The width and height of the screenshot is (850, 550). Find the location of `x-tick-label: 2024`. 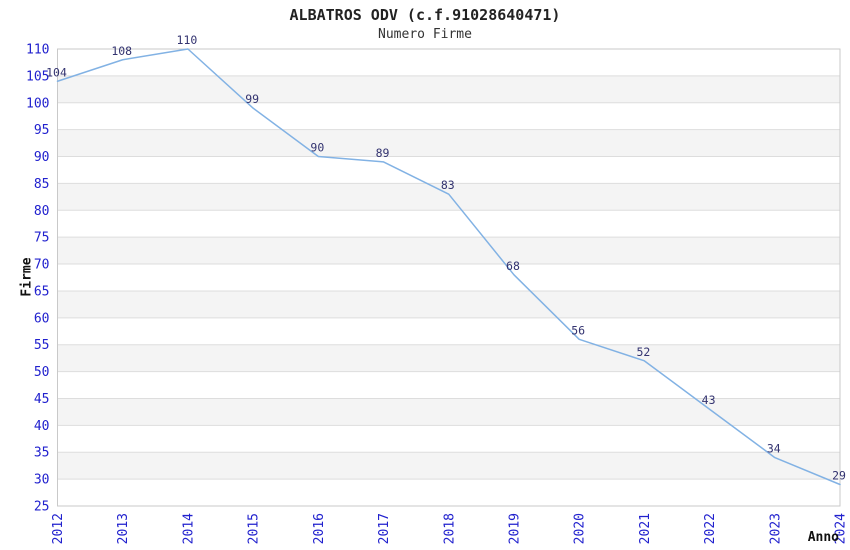

x-tick-label: 2024 is located at coordinates (841, 528).